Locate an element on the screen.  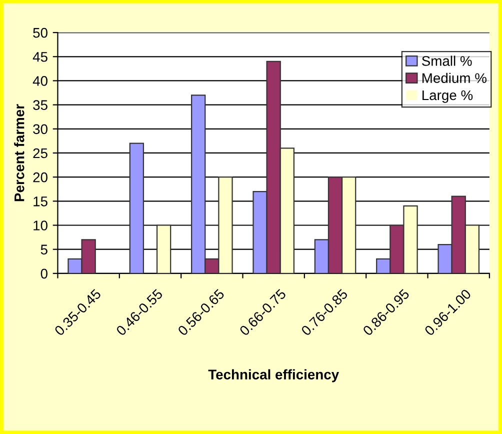
legend-label: Small % is located at coordinates (447, 61).